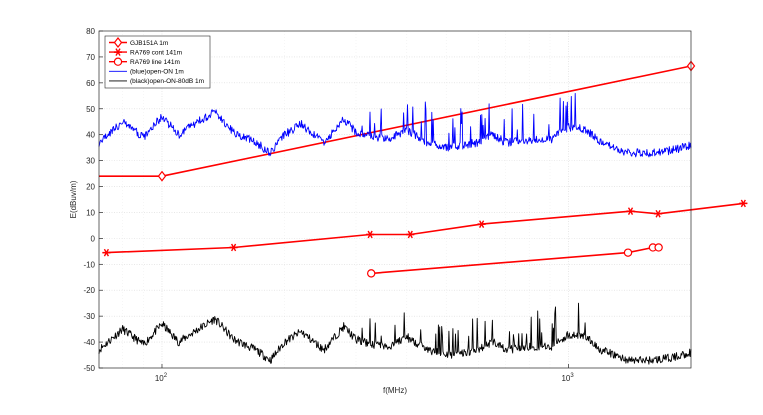 This screenshot has width=763, height=415. What do you see at coordinates (157, 72) in the screenshot?
I see `legend-label: (blue)open-ON 1m` at bounding box center [157, 72].